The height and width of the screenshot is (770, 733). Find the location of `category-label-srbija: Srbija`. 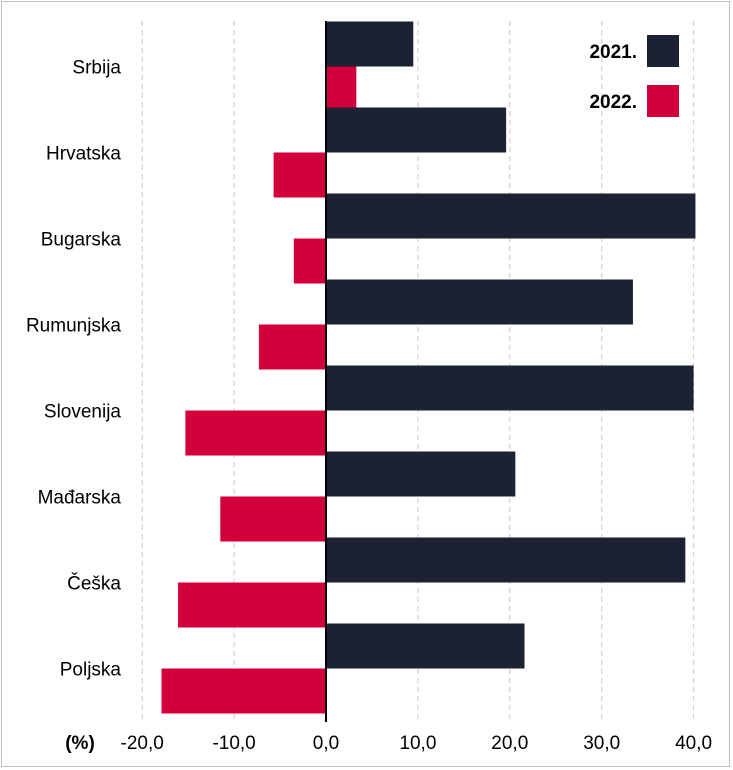

category-label-srbija: Srbija is located at coordinates (96, 68).